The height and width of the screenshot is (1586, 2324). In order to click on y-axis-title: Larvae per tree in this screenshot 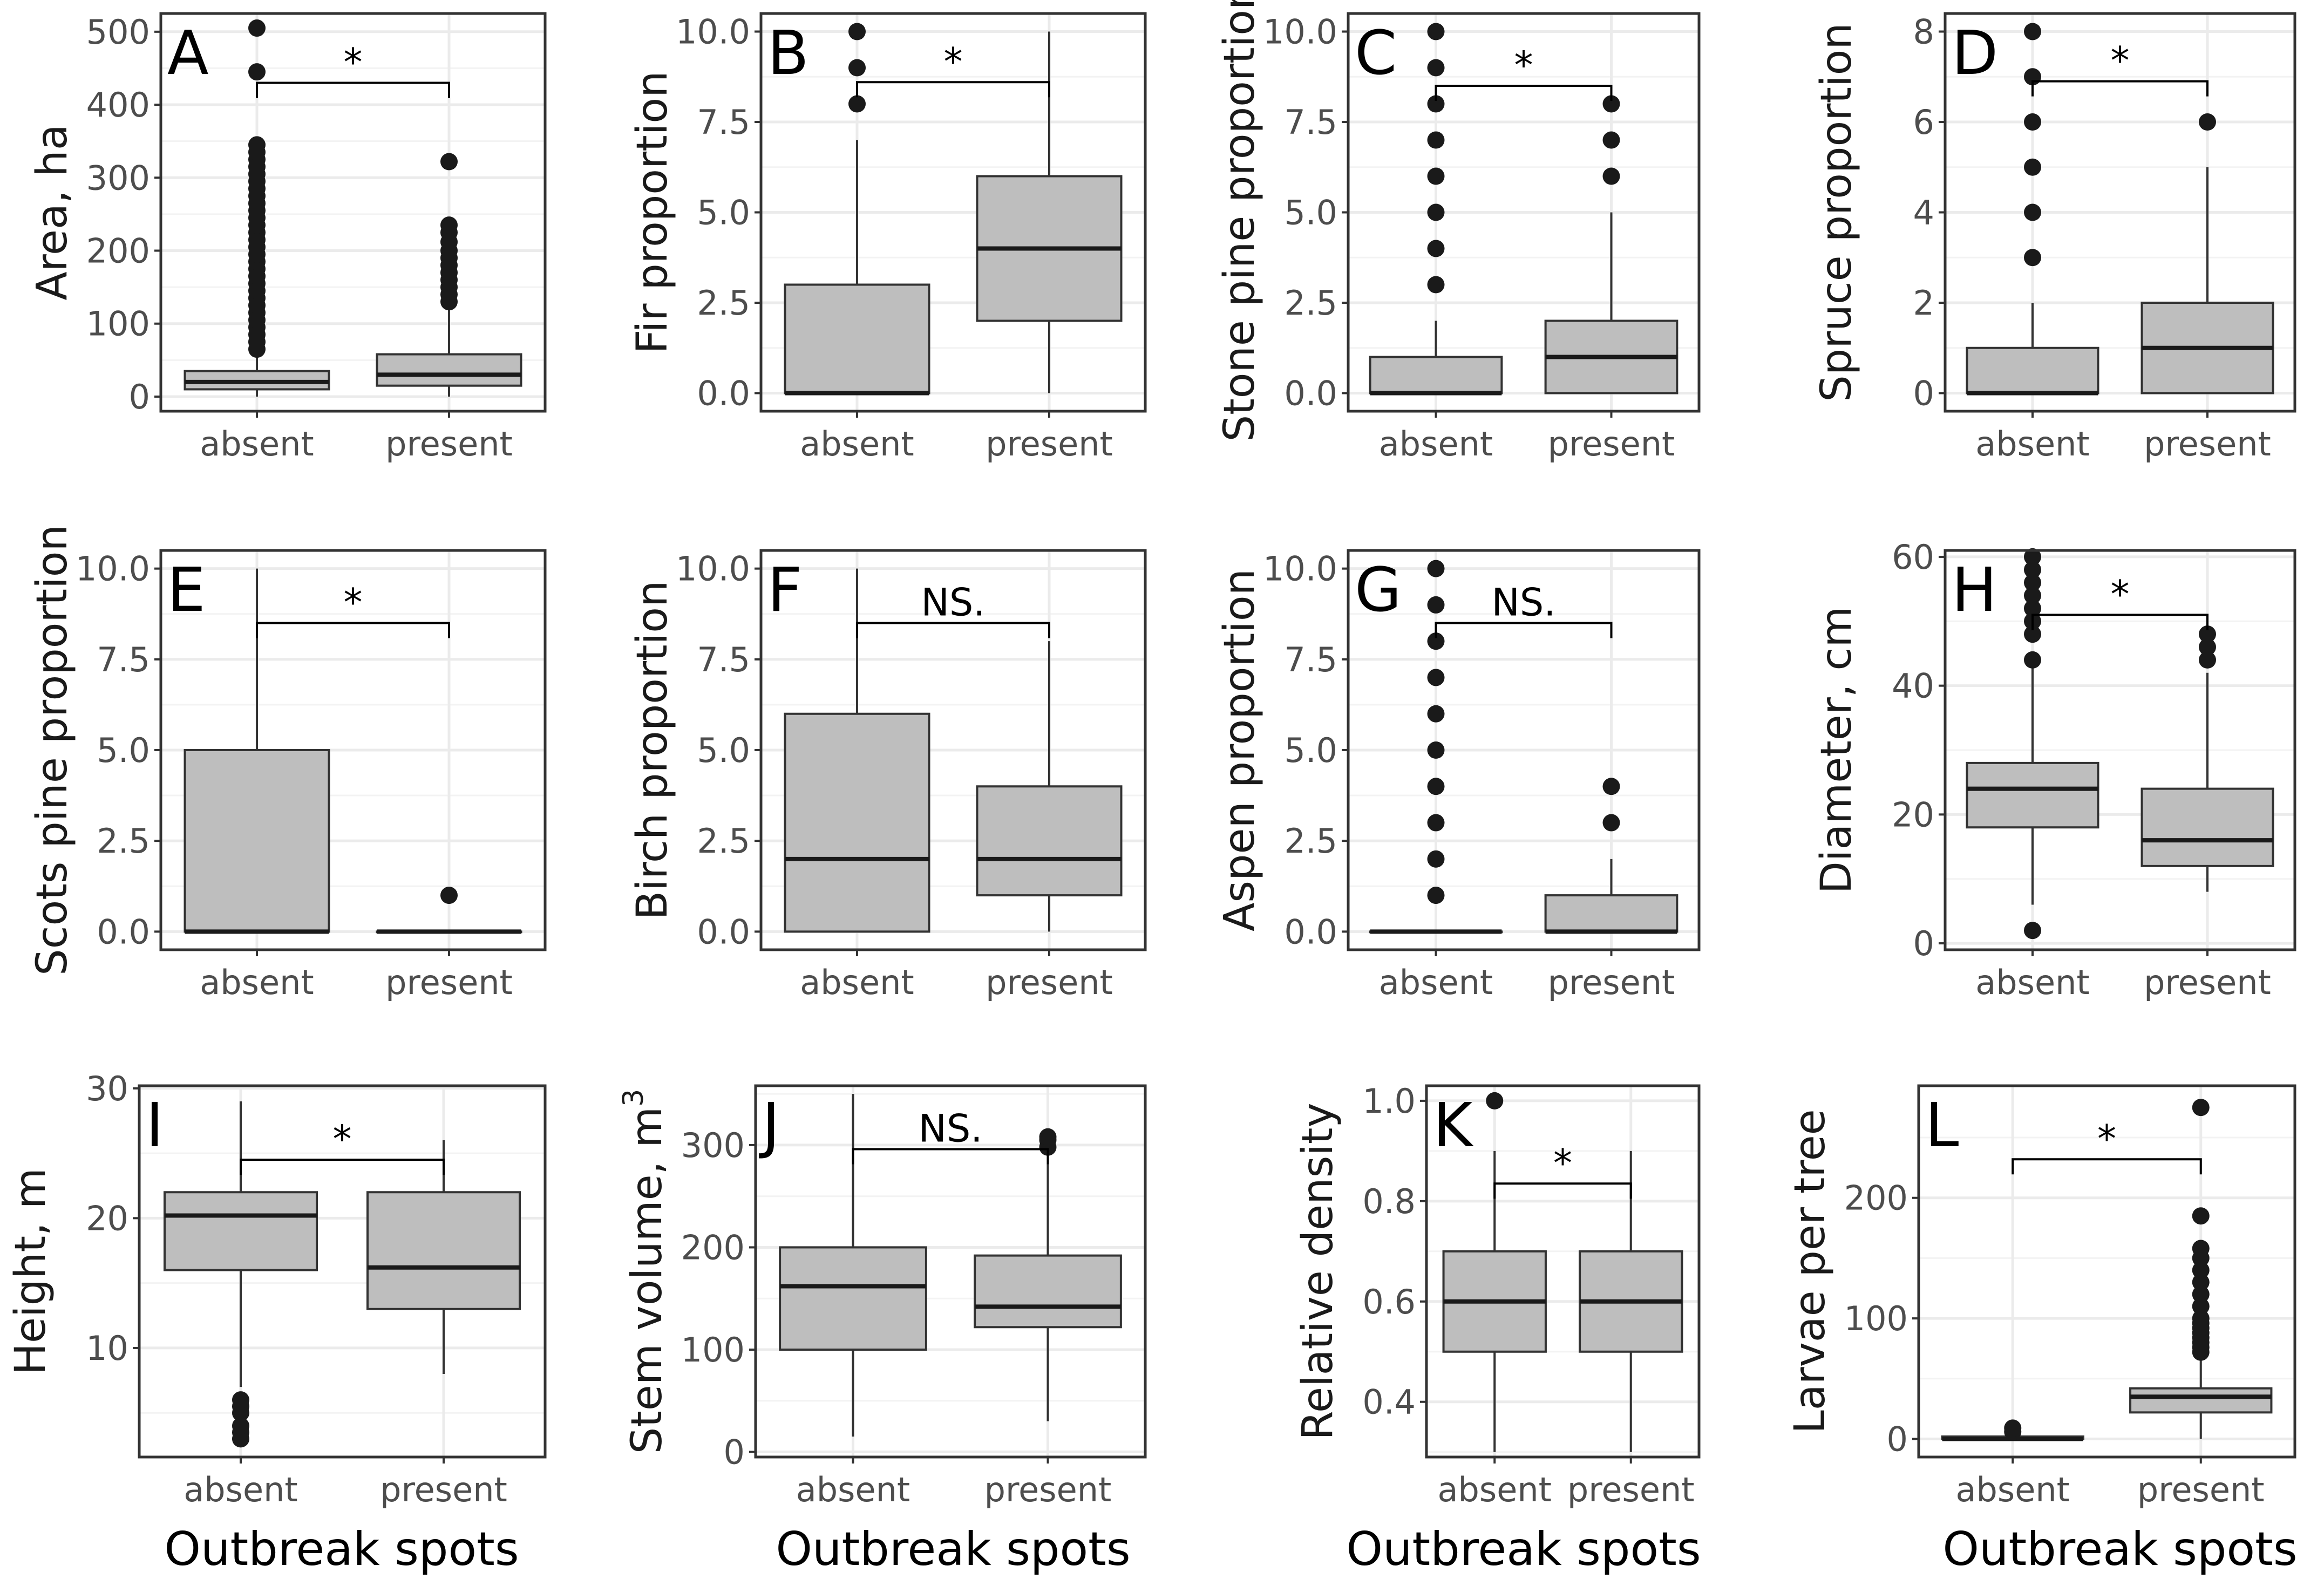, I will do `click(1810, 1271)`.